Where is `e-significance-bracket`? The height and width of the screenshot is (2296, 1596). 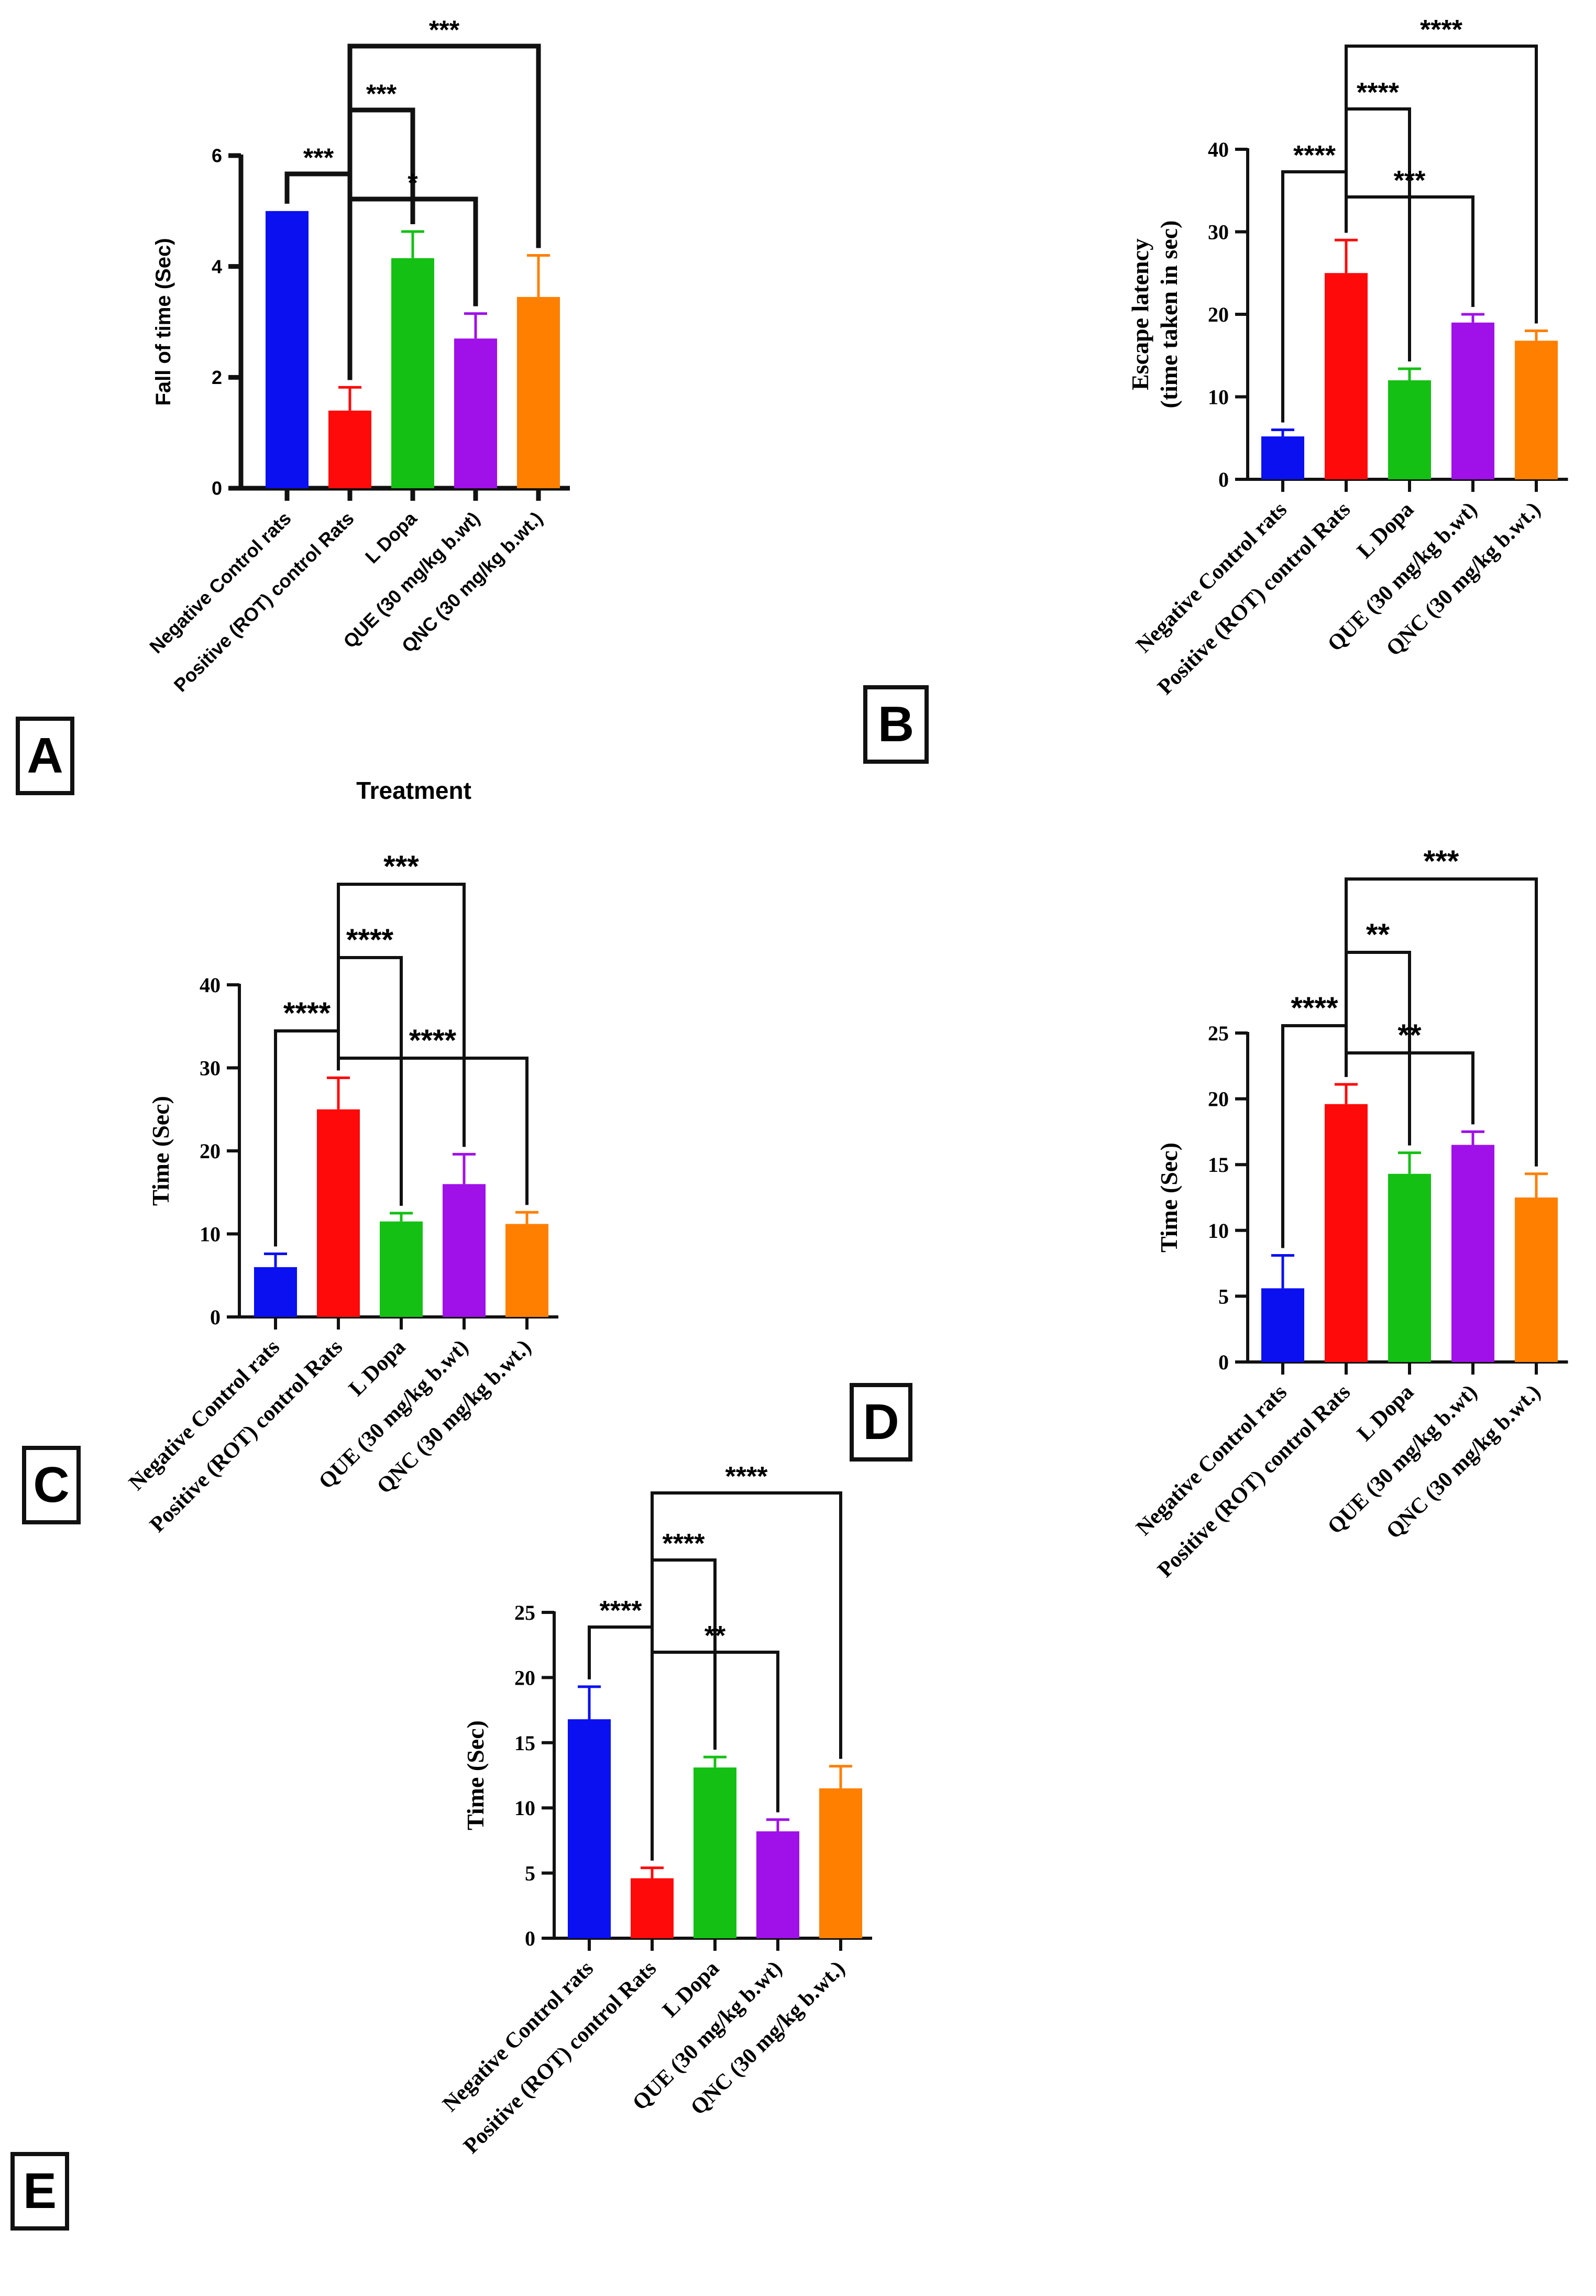
e-significance-bracket is located at coordinates (715, 1756).